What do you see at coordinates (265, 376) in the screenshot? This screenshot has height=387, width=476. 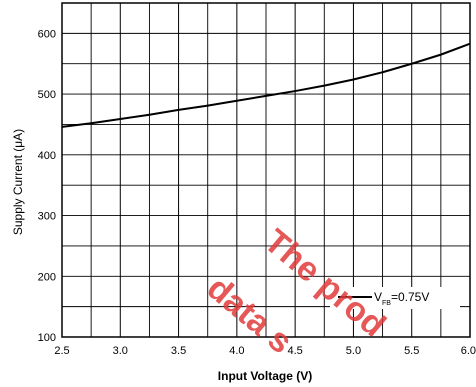 I see `x-axis-title: Input Voltage (V)` at bounding box center [265, 376].